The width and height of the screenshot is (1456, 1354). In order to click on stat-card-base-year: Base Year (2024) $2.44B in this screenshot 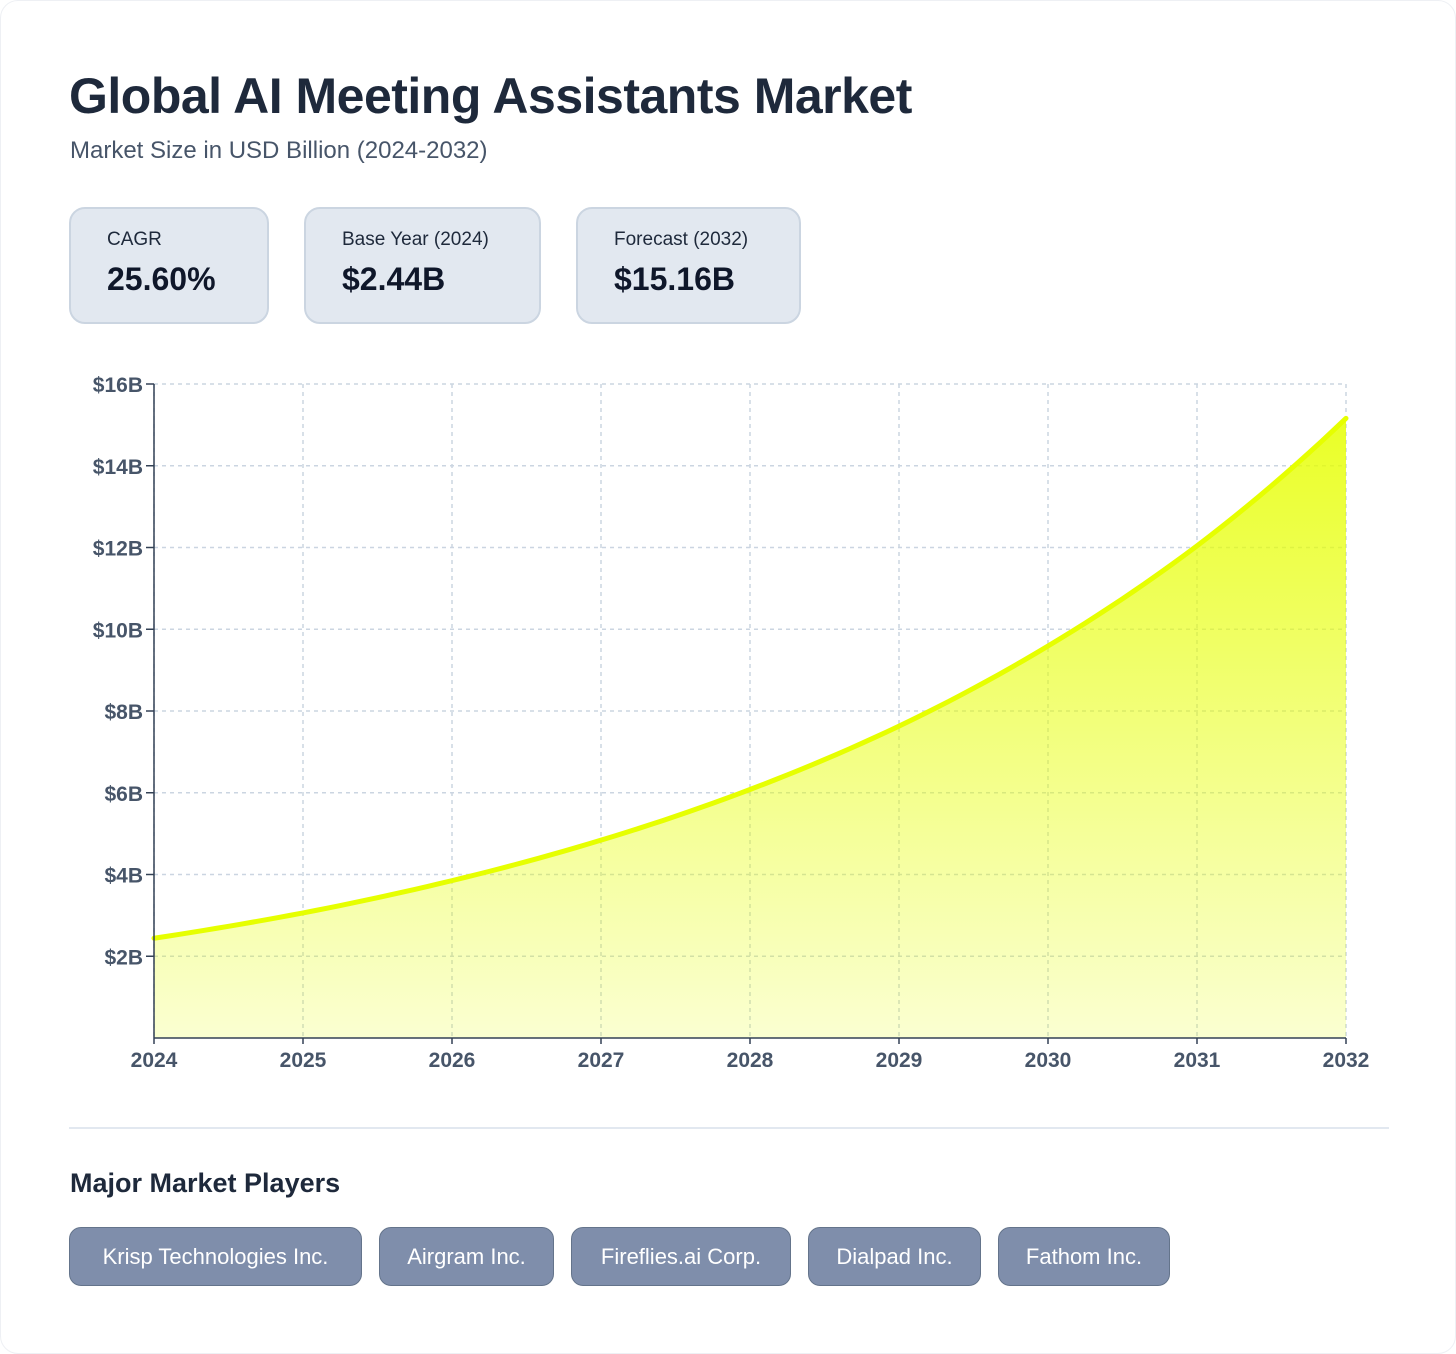, I will do `click(422, 265)`.